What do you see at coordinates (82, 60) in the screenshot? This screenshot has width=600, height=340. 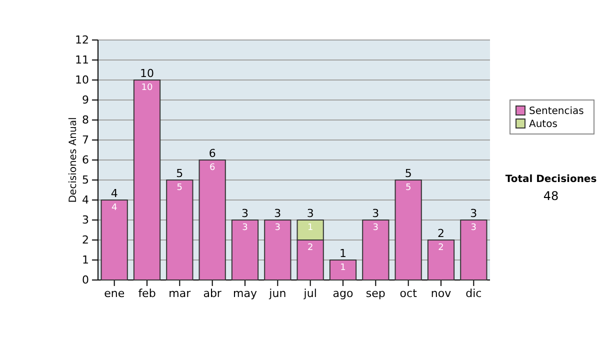 I see `y-tick-label: 11` at bounding box center [82, 60].